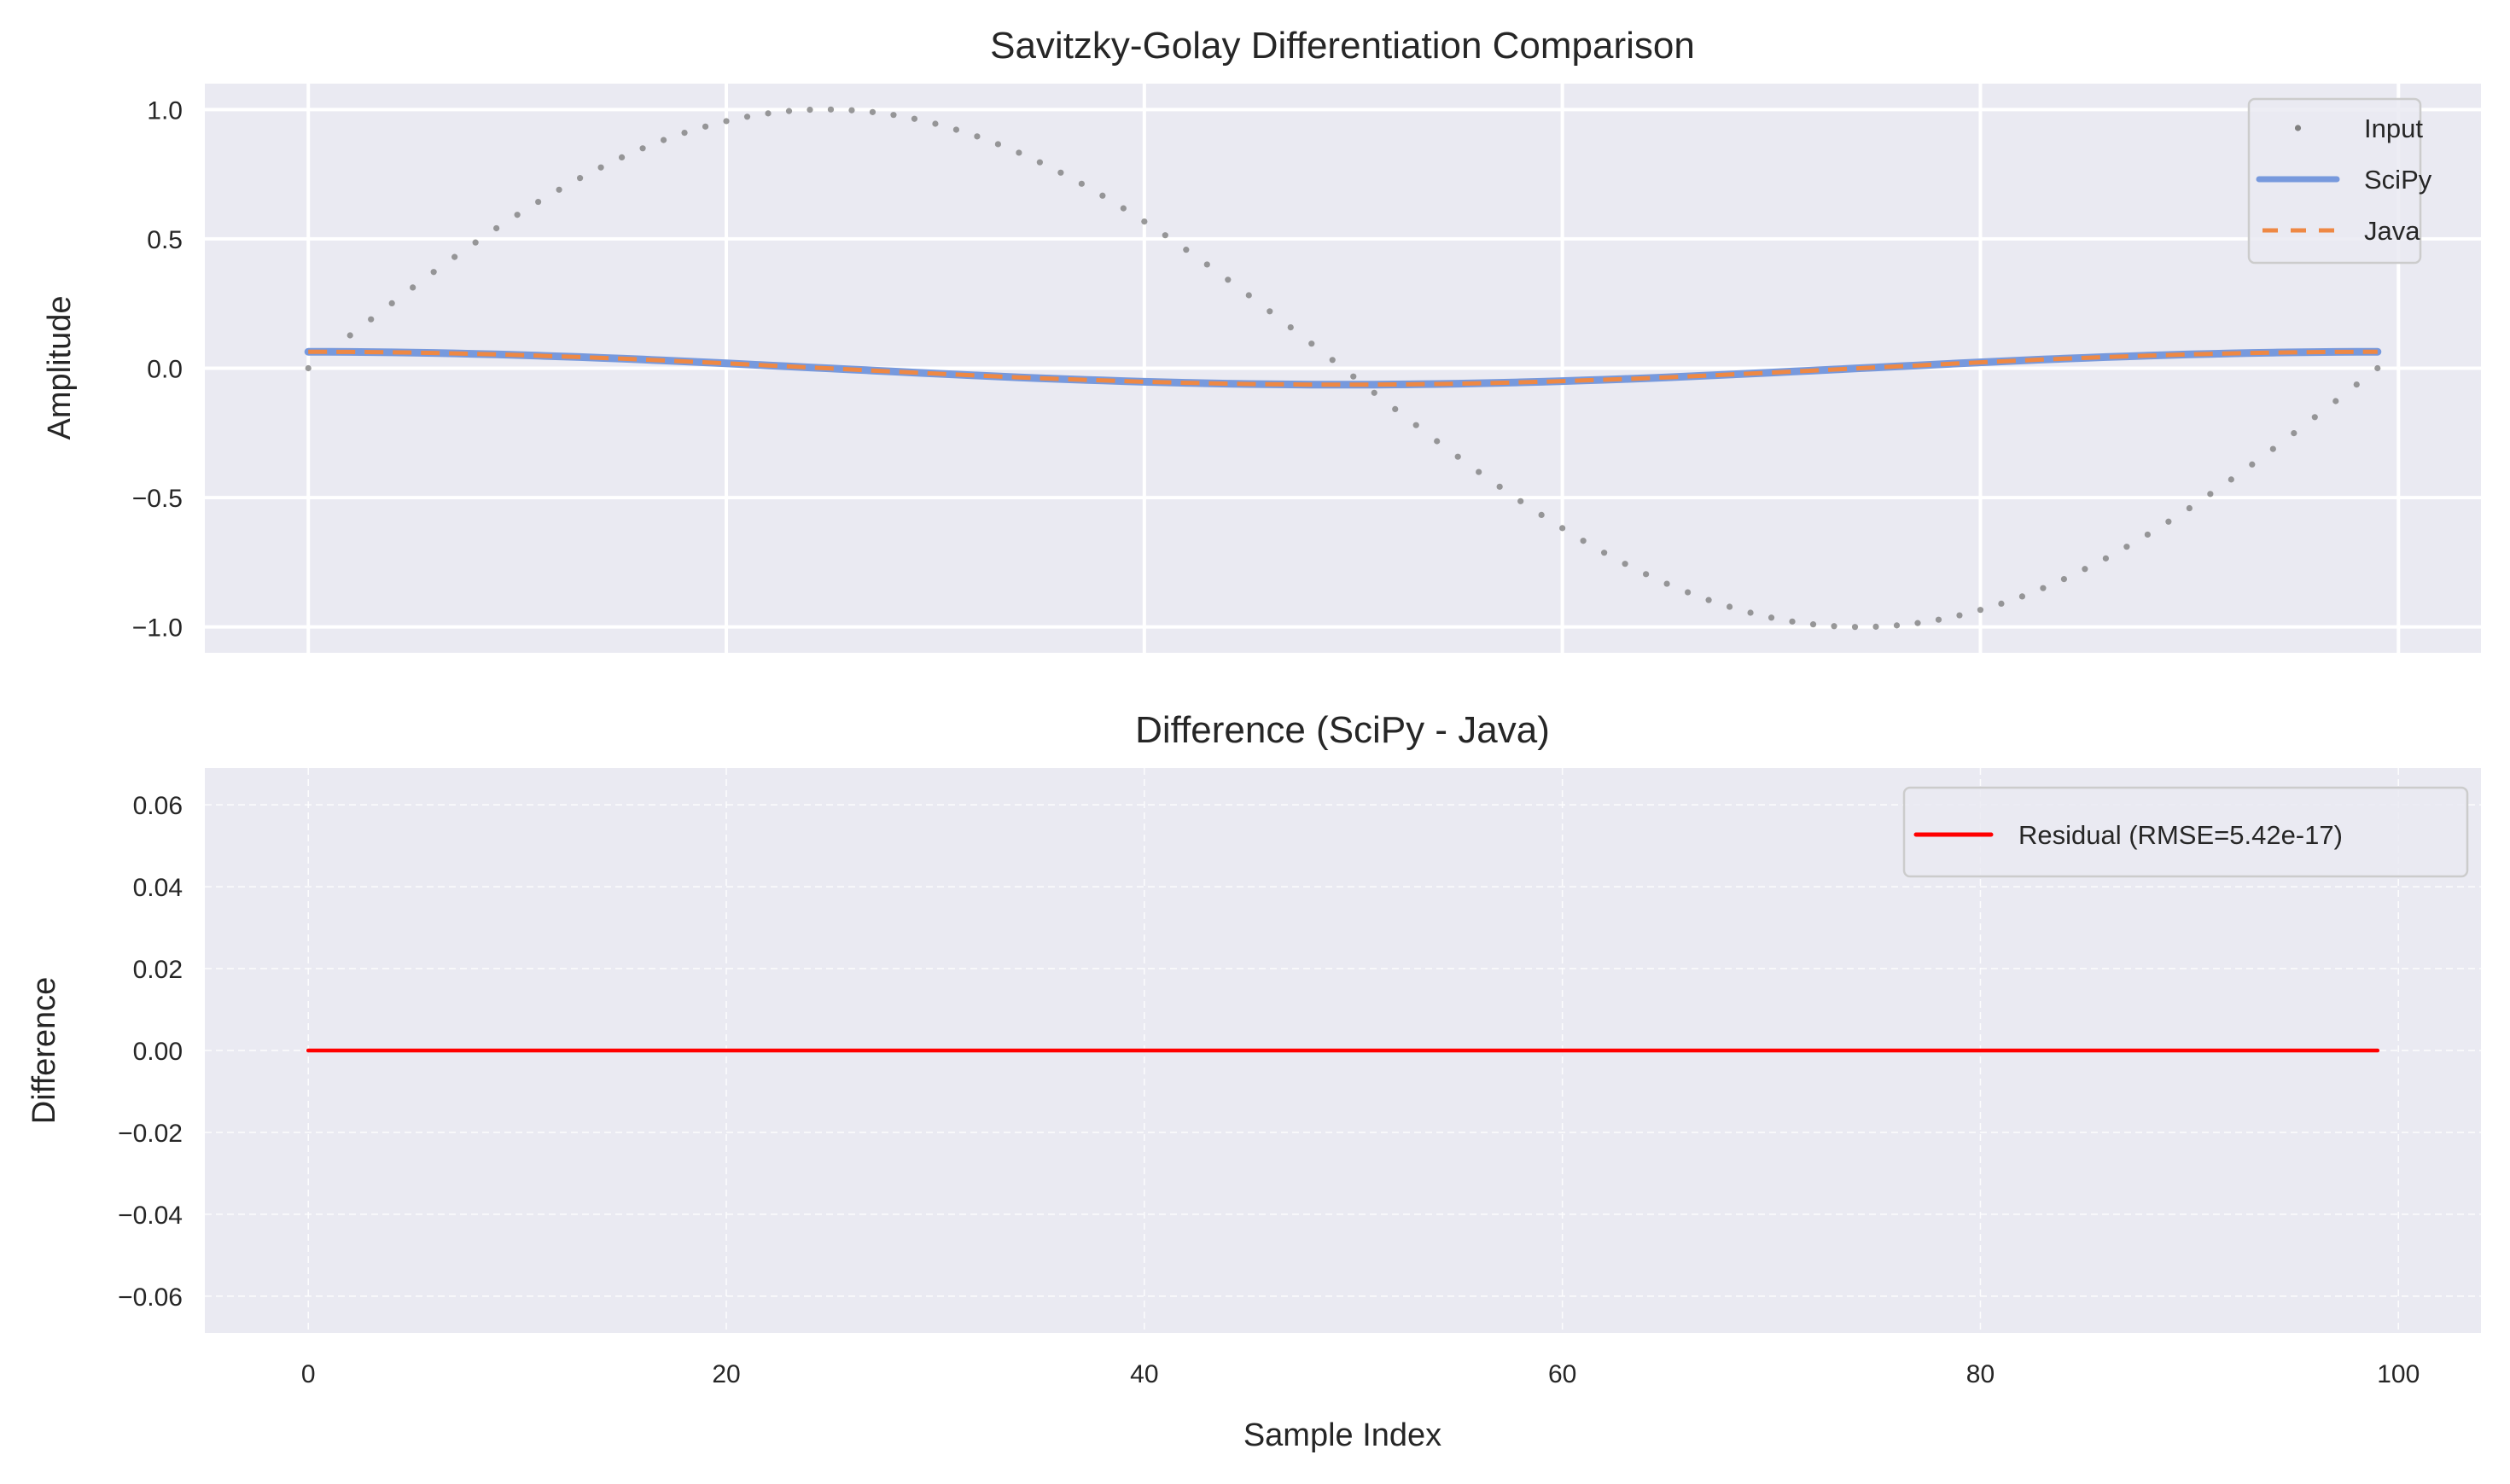 The width and height of the screenshot is (2510, 1484). I want to click on bottom-y-tick-label: 0.06, so click(158, 806).